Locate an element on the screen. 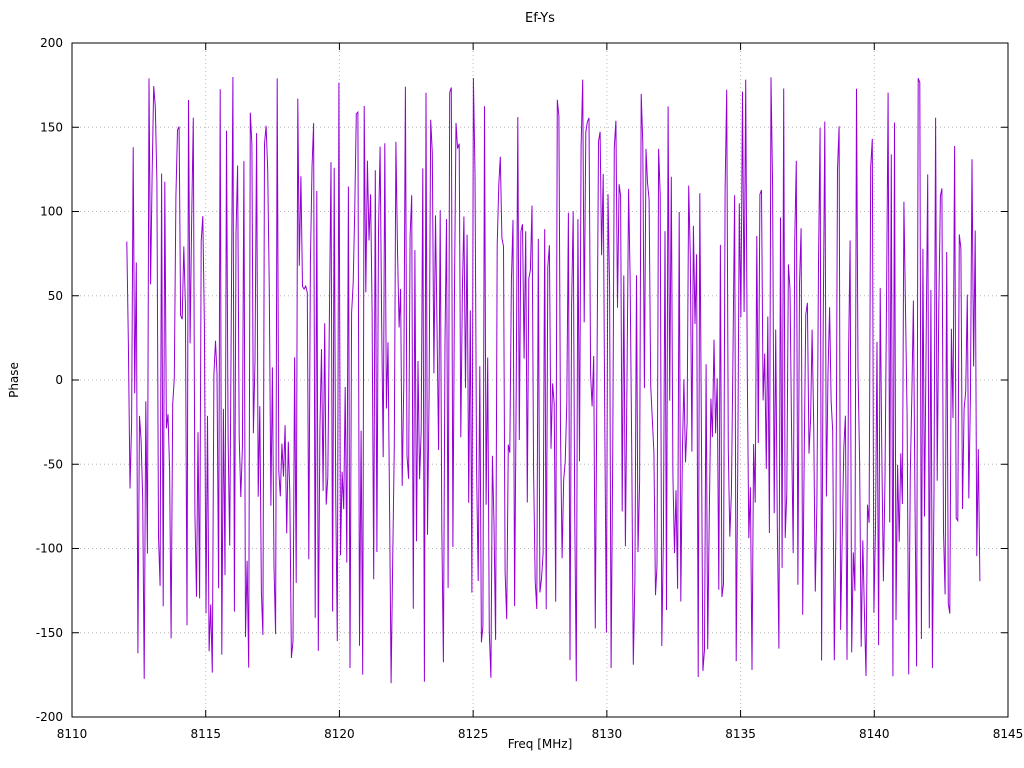  y-tick-label: 0 is located at coordinates (59, 380).